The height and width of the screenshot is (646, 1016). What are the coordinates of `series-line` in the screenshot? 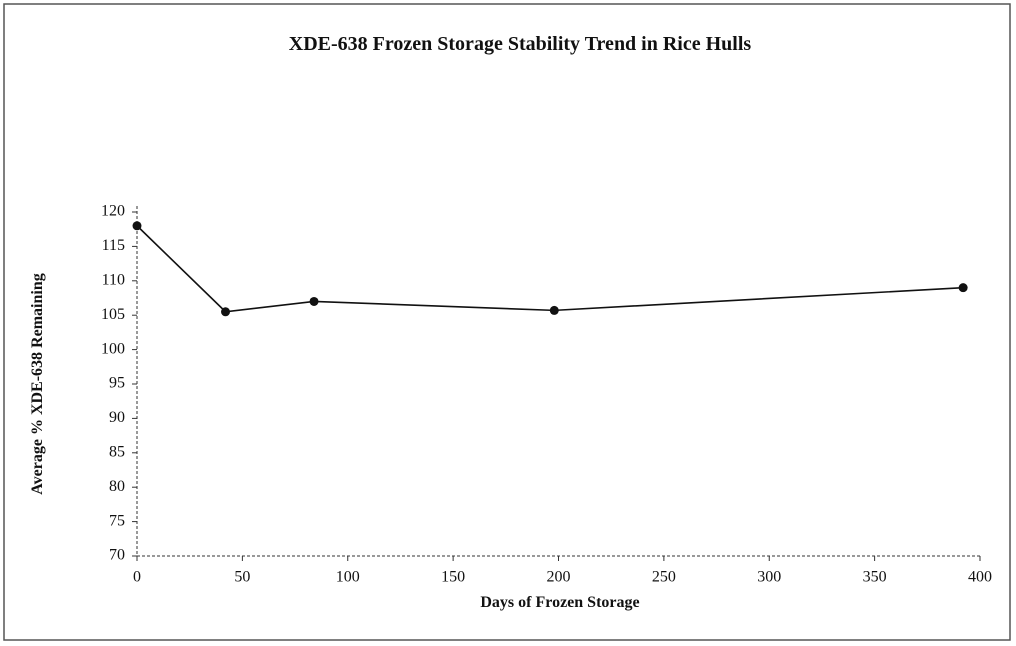 It's located at (550, 269).